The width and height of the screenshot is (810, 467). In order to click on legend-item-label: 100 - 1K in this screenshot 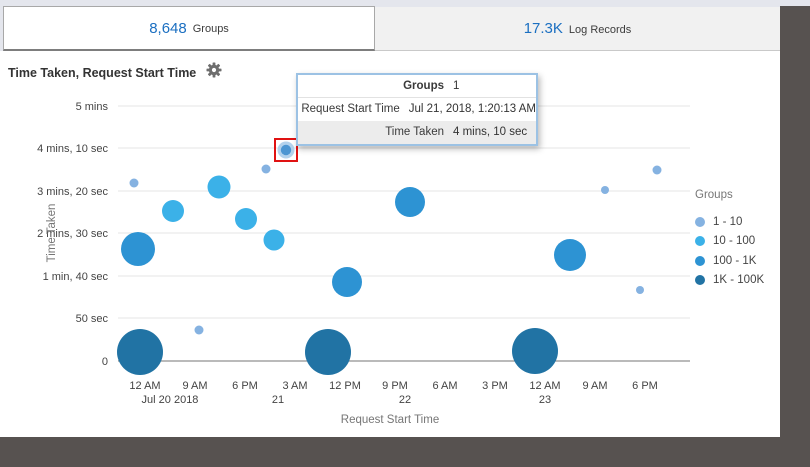, I will do `click(735, 260)`.